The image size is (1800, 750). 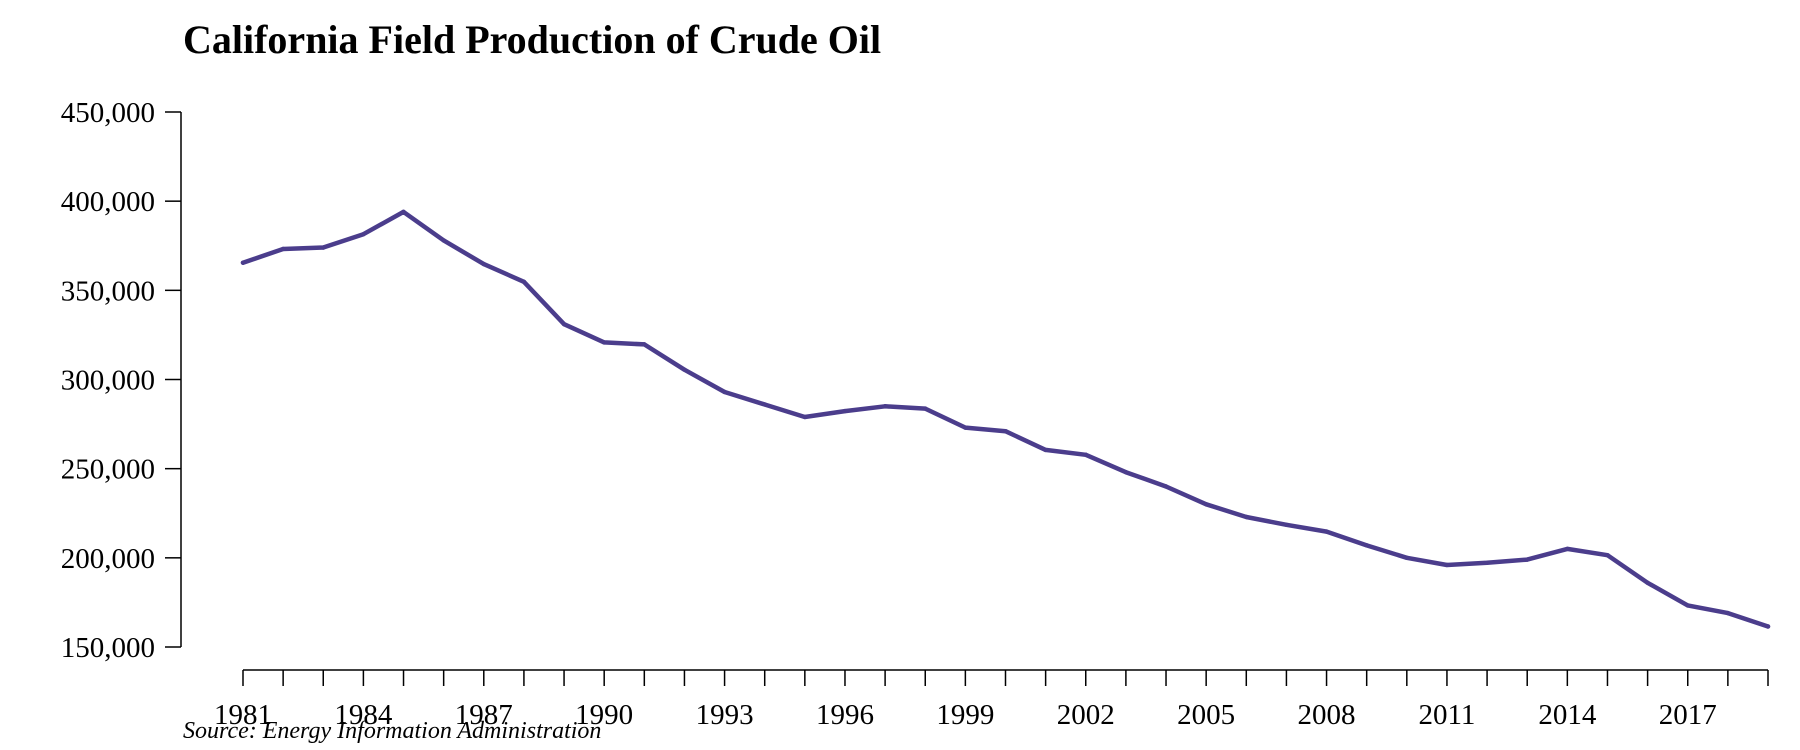 I want to click on x-tick-label: 2017, so click(x=1688, y=715).